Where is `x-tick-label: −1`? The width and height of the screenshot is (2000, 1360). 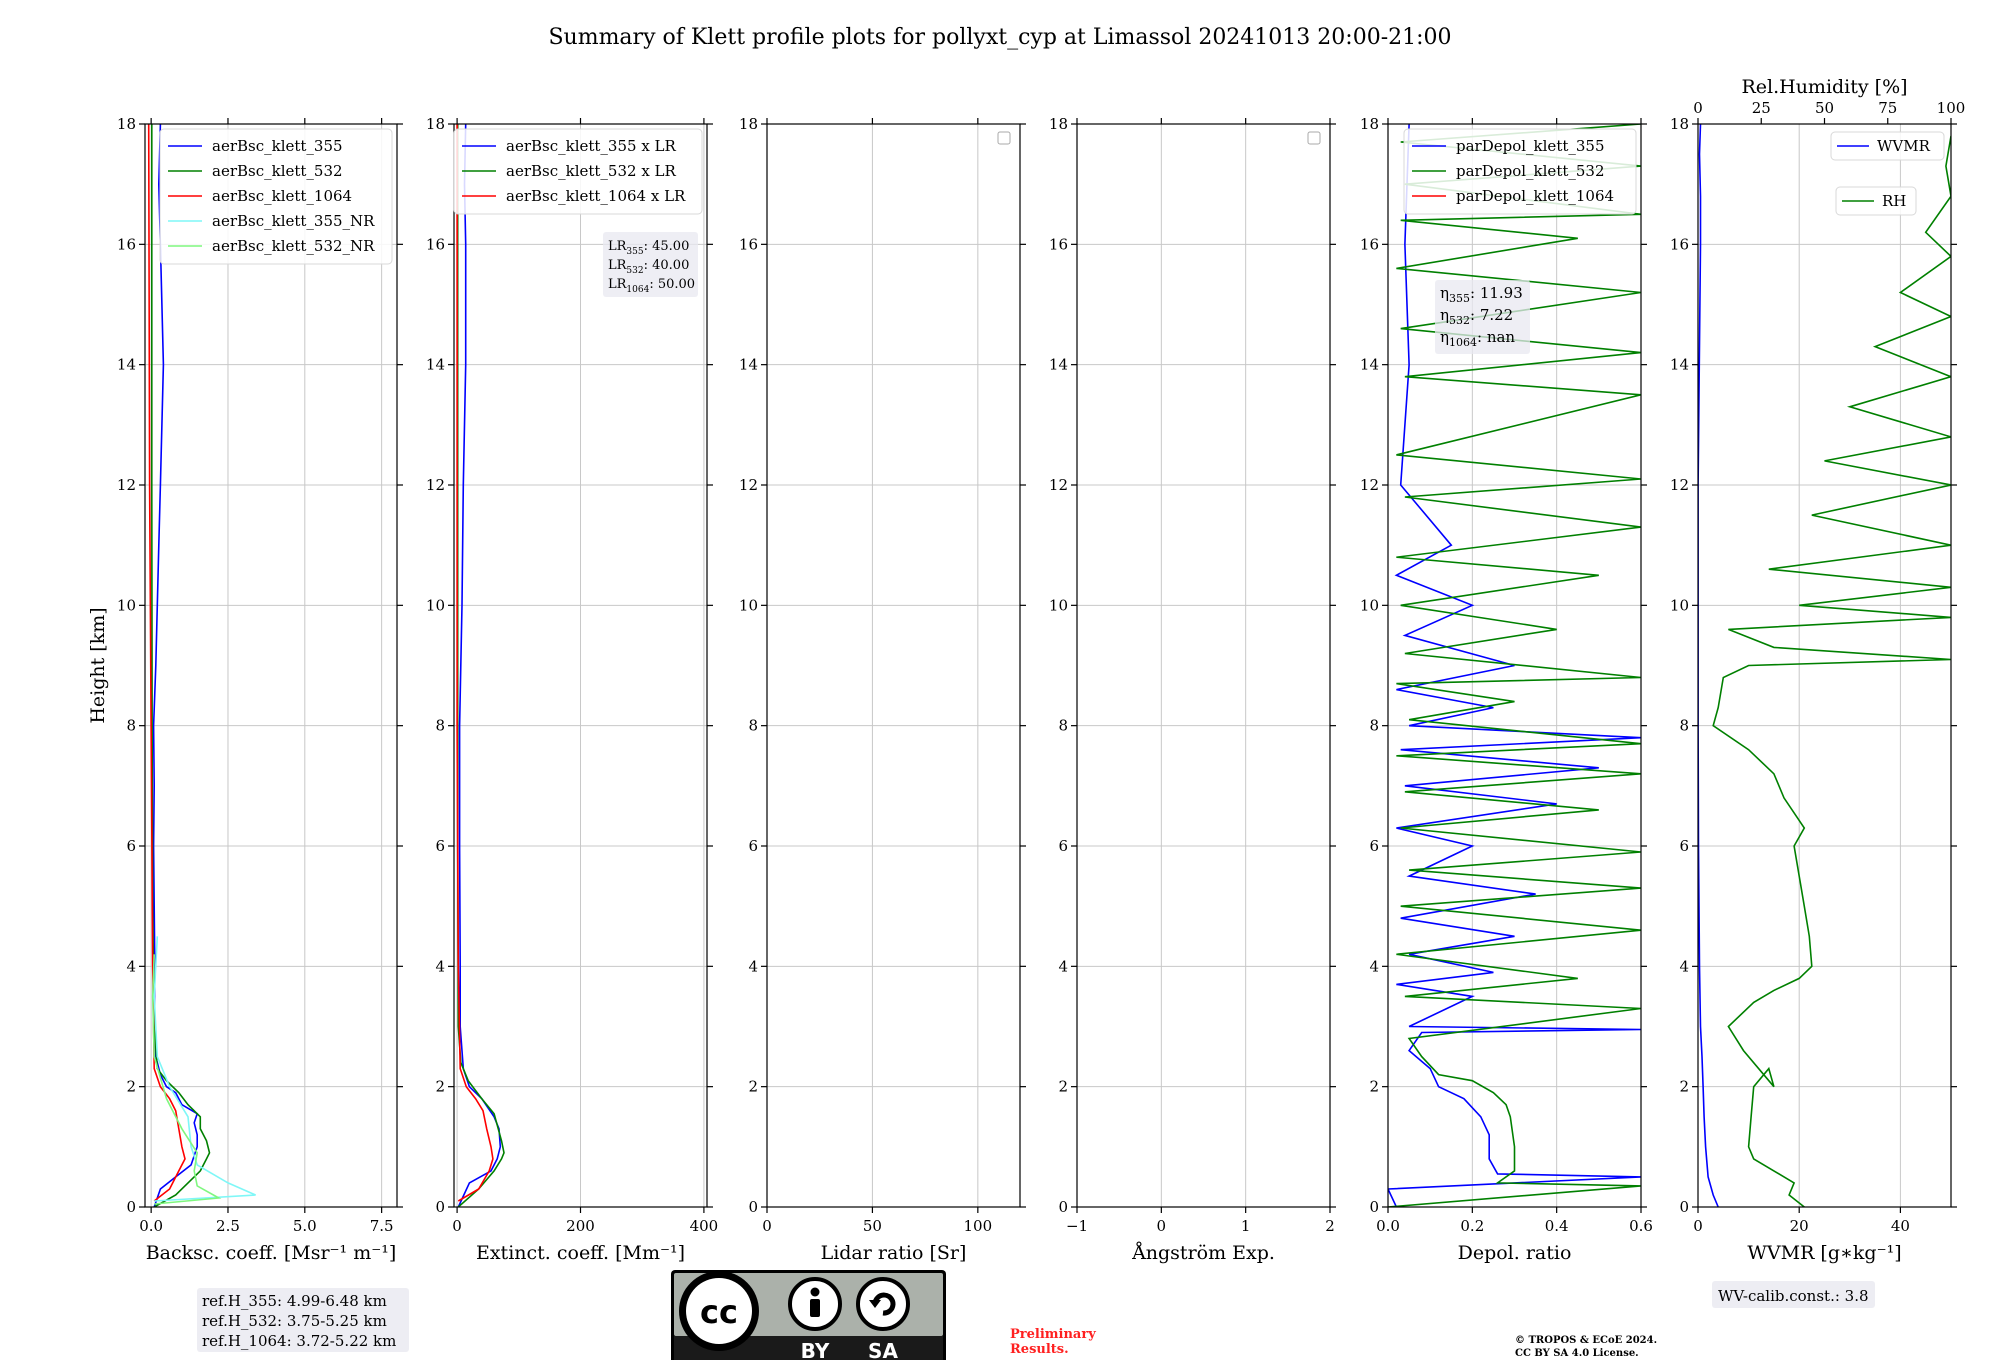 x-tick-label: −1 is located at coordinates (1077, 1226).